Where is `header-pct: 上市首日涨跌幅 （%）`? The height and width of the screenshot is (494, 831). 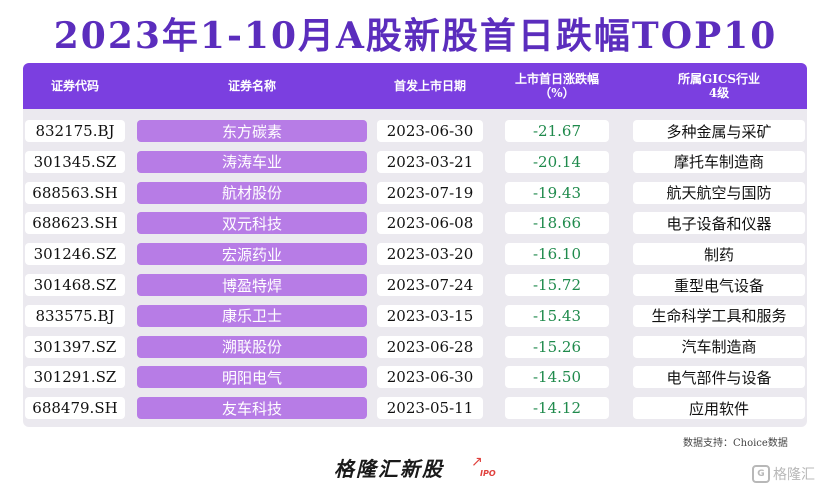 header-pct: 上市首日涨跌幅 （%） is located at coordinates (556, 86).